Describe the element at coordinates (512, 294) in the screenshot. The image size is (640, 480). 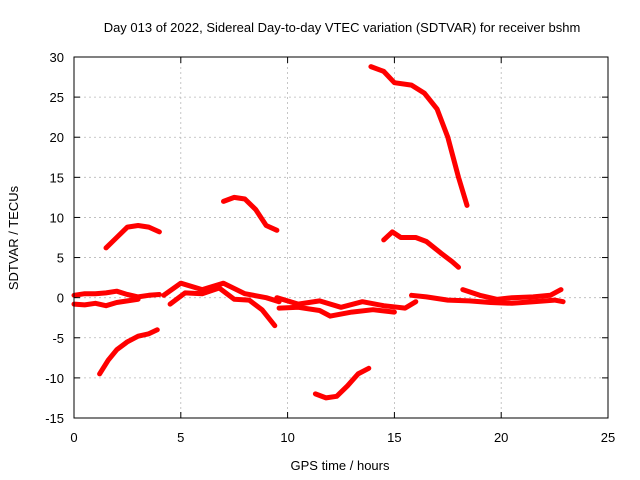
I see `series-arc-baseline-f` at that location.